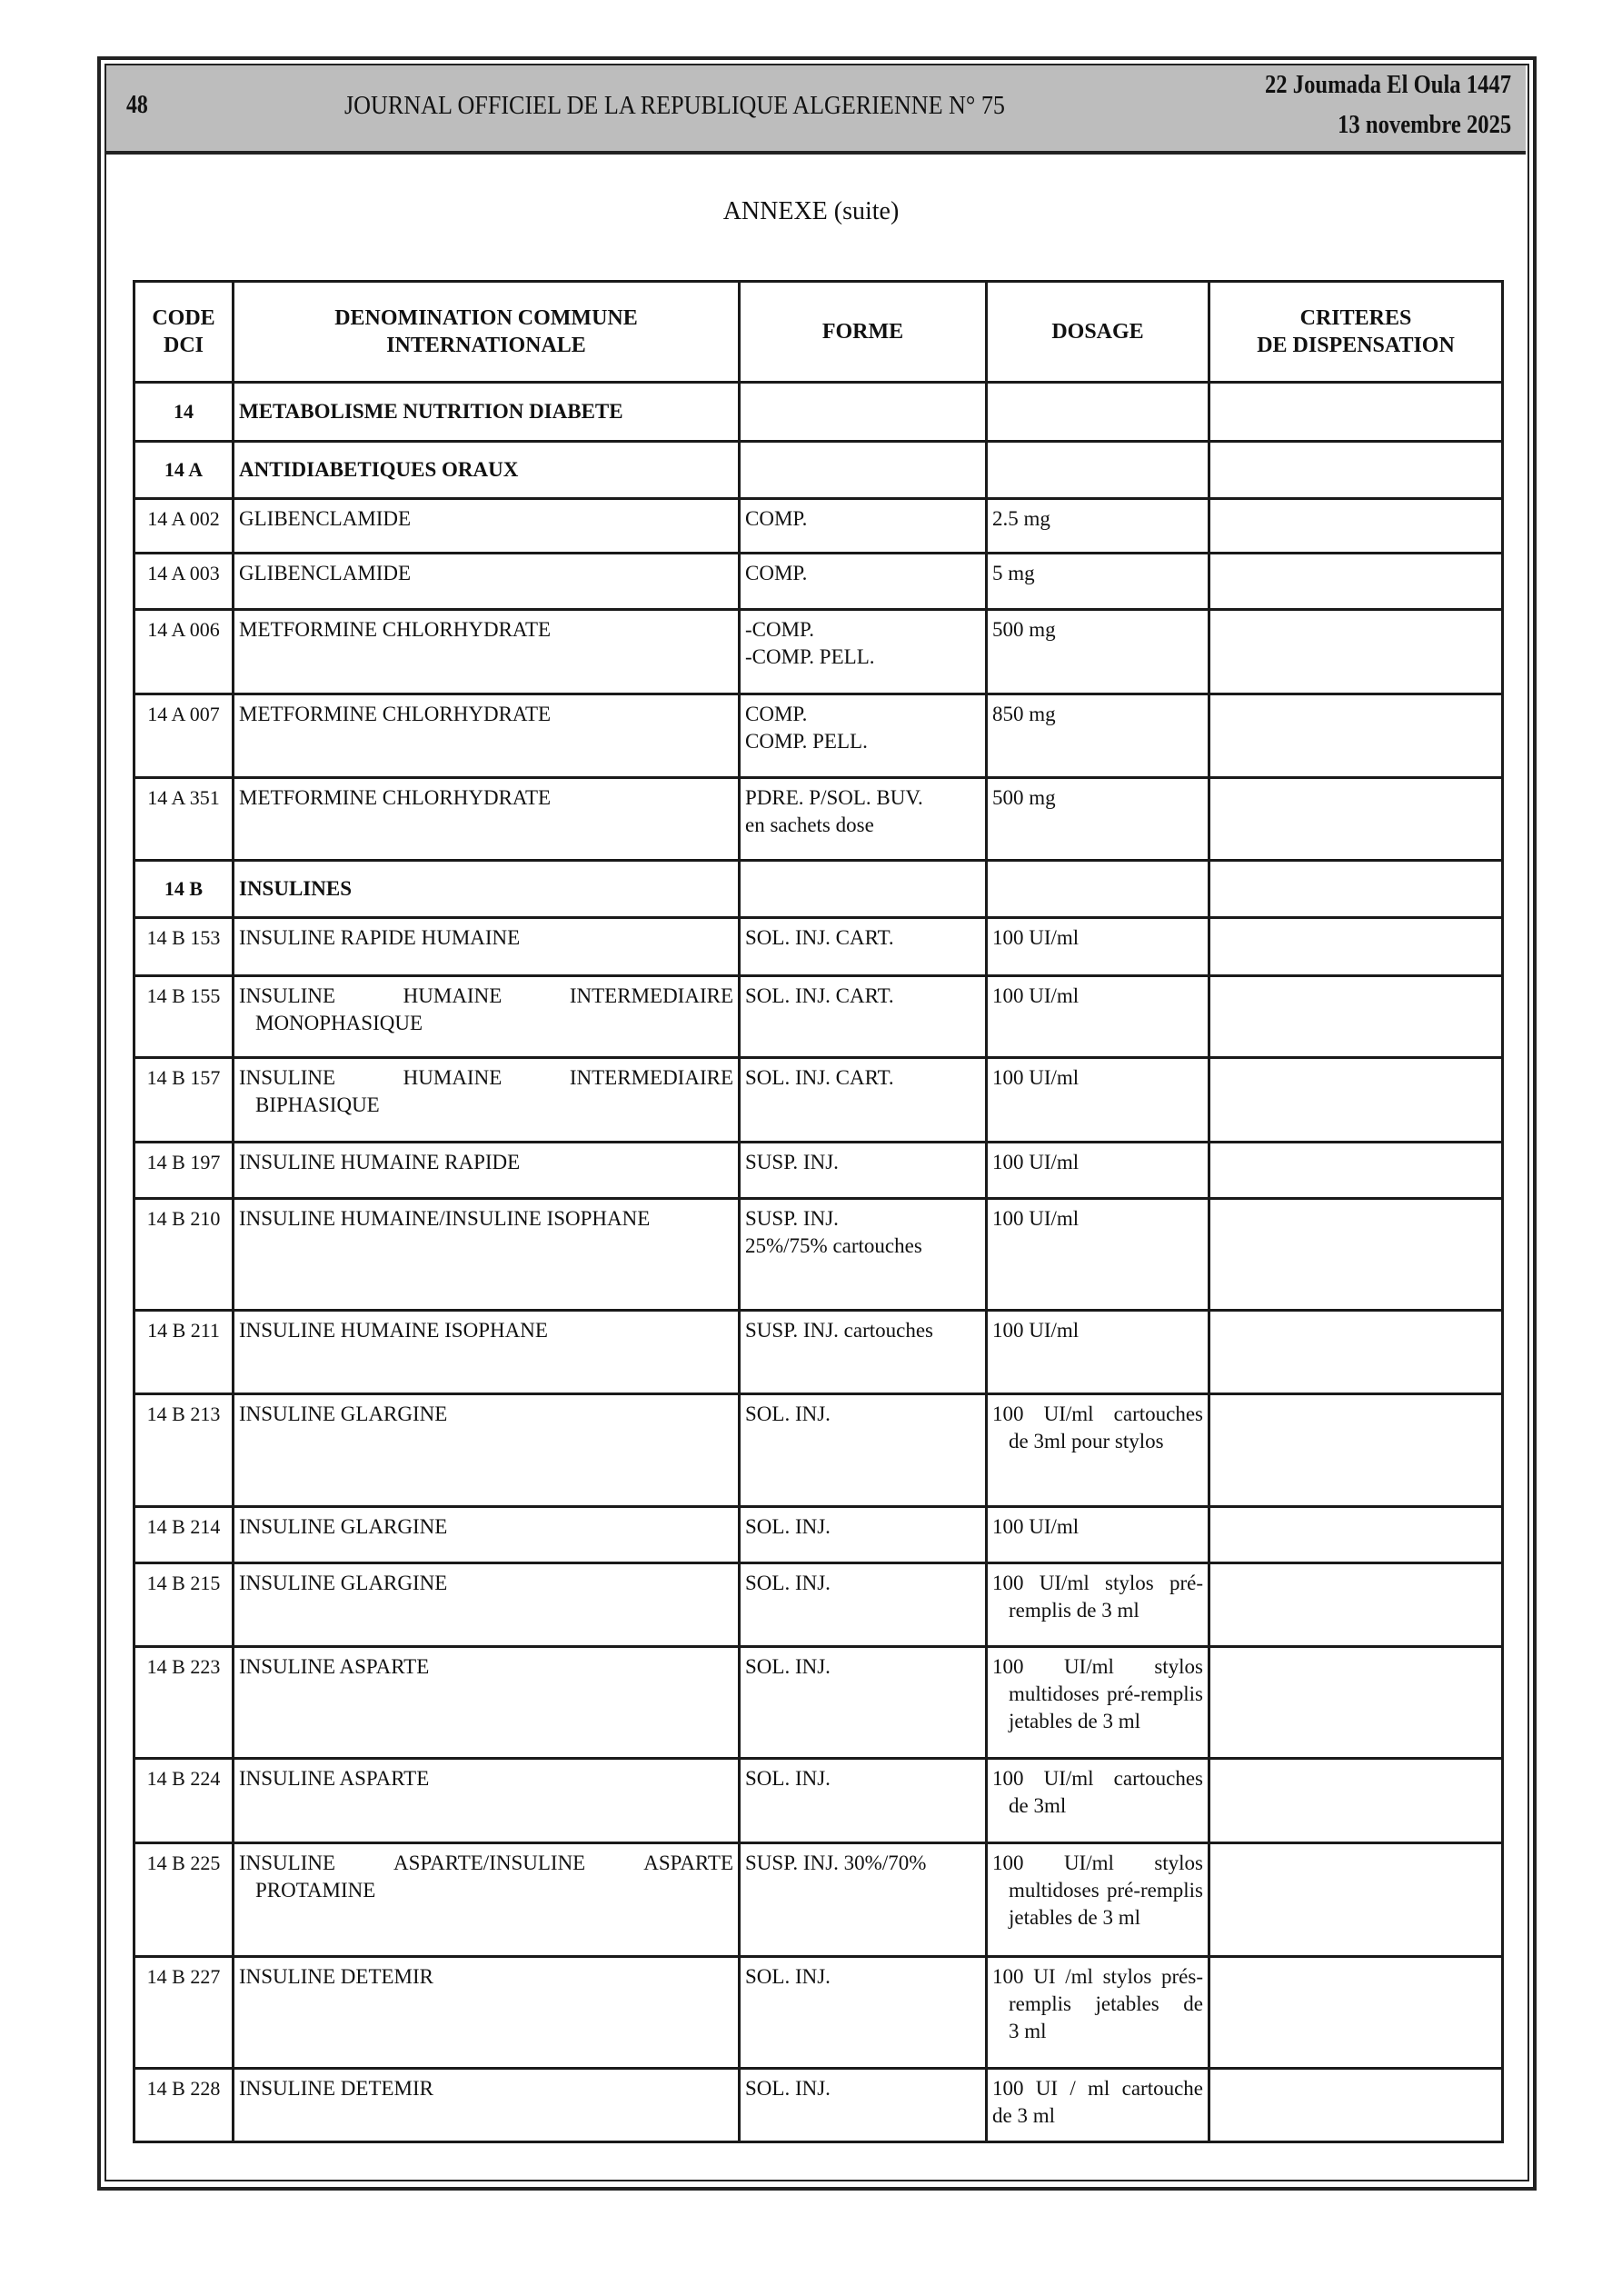  Describe the element at coordinates (1097, 1863) in the screenshot. I see `dosage-line: 100 UI/ml stylos` at that location.